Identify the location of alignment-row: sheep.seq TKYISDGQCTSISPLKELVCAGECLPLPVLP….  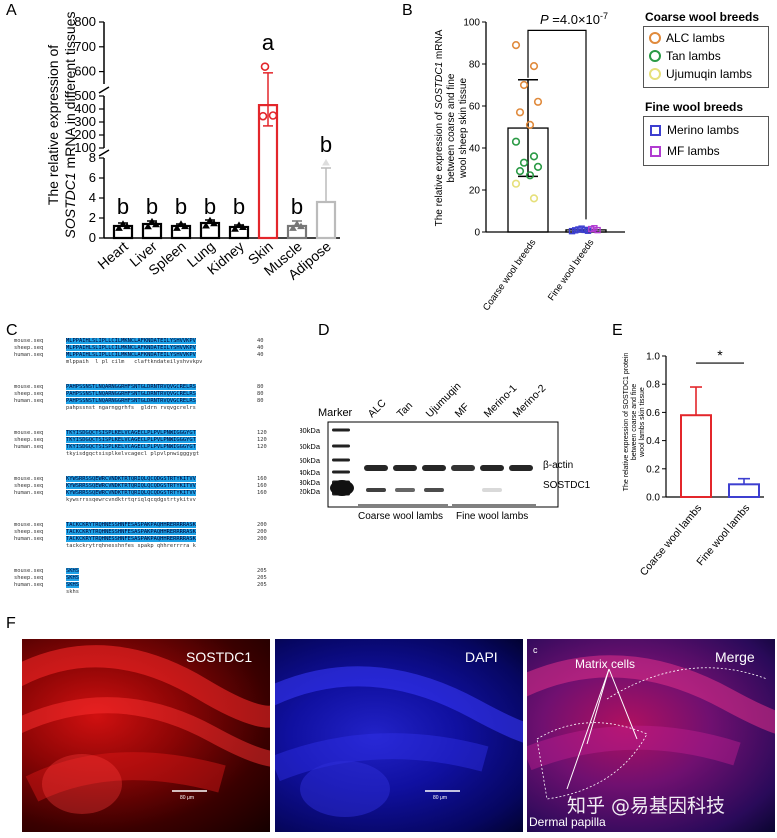
(159, 440).